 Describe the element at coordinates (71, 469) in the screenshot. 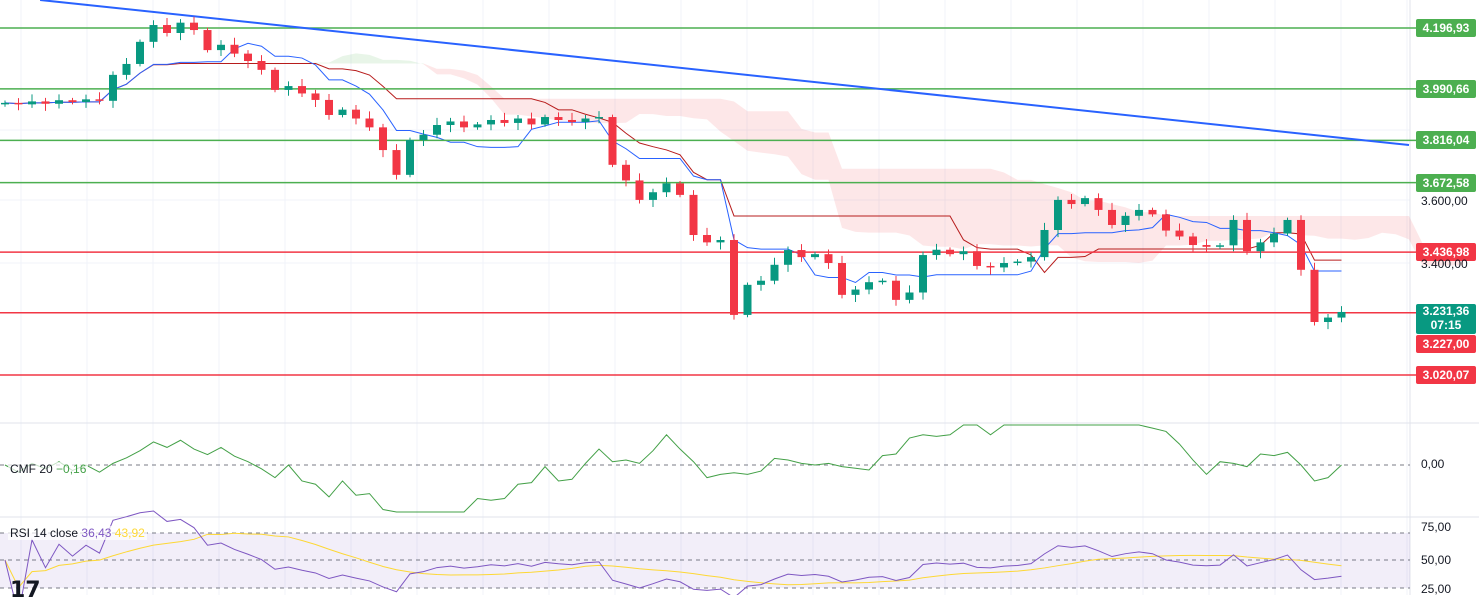

I see `cmf-value: −0,16` at that location.